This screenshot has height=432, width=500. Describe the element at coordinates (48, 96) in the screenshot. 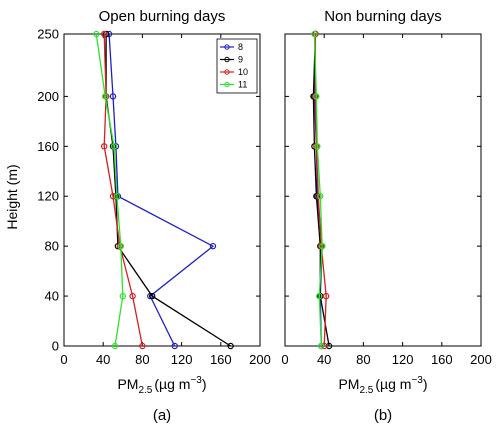

I see `y-tick-label-a: 200` at that location.